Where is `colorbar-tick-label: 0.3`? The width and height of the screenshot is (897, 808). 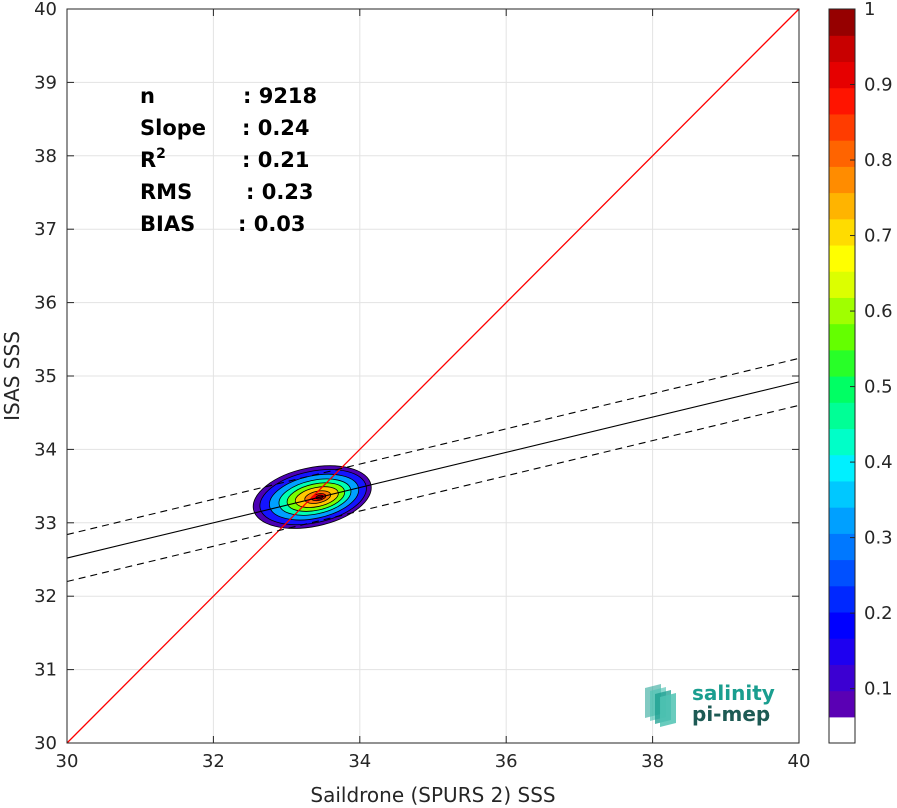 colorbar-tick-label: 0.3 is located at coordinates (878, 538).